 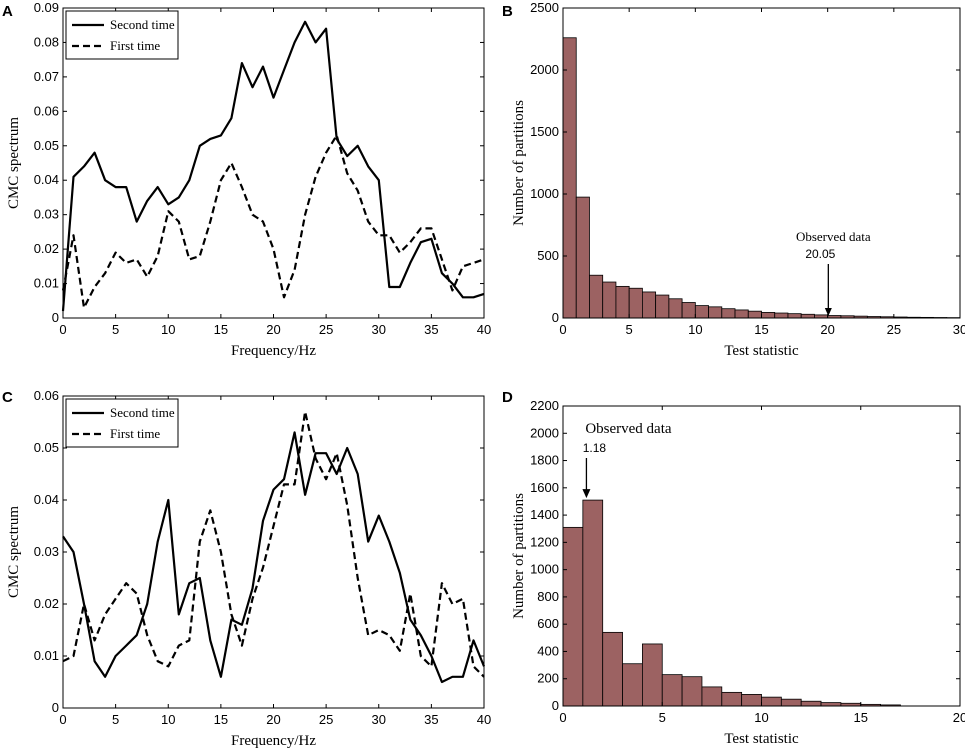 I want to click on panel-b-ytick-label: 2000, so click(x=544, y=69).